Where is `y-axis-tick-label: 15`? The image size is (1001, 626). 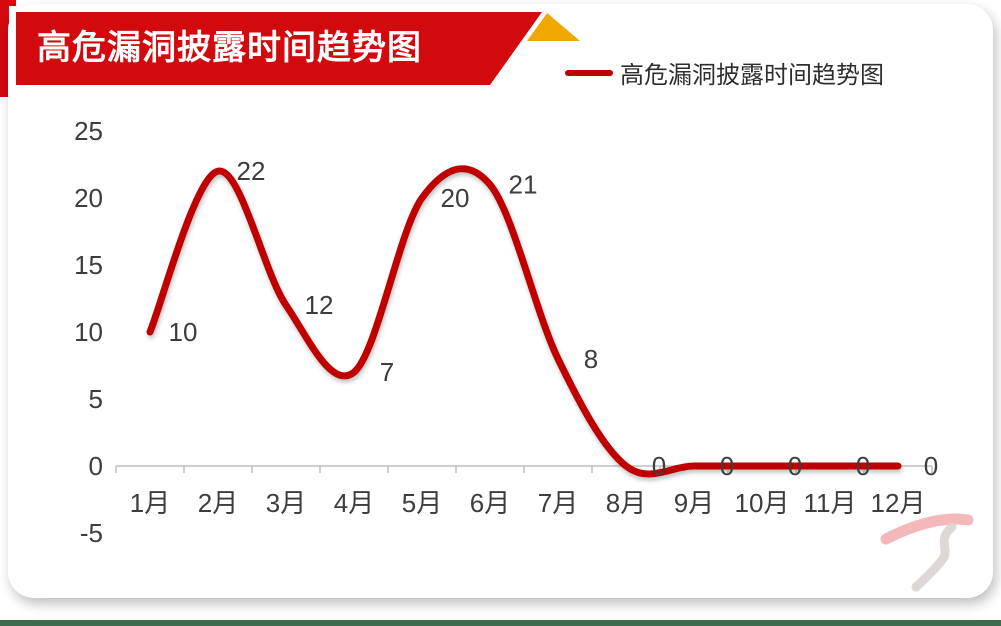 y-axis-tick-label: 15 is located at coordinates (88, 265).